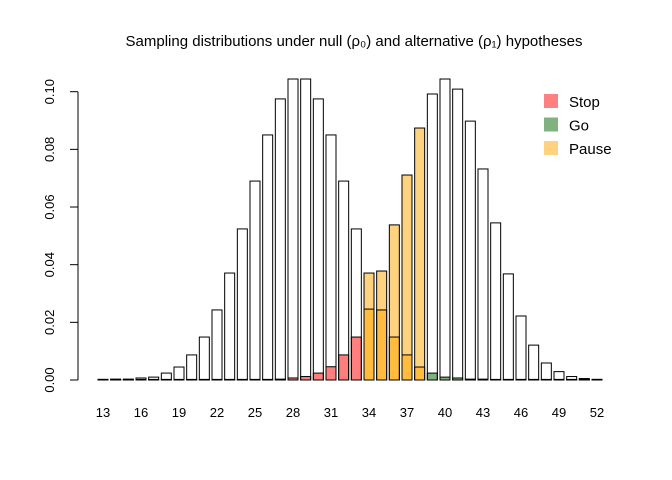 The image size is (672, 480). What do you see at coordinates (255, 412) in the screenshot?
I see `x-tick-label: 25` at bounding box center [255, 412].